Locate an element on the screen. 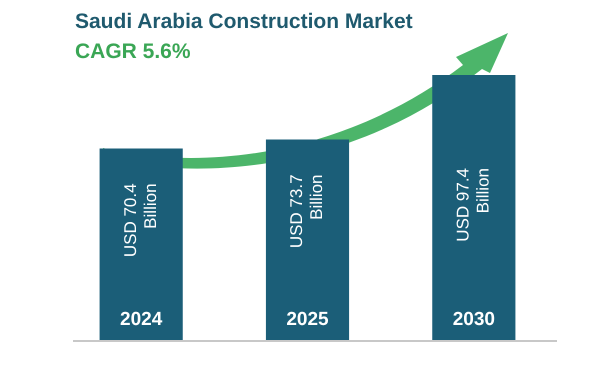 Image resolution: width=615 pixels, height=380 pixels. chart-subtitle: CAGR 5.6% is located at coordinates (133, 52).